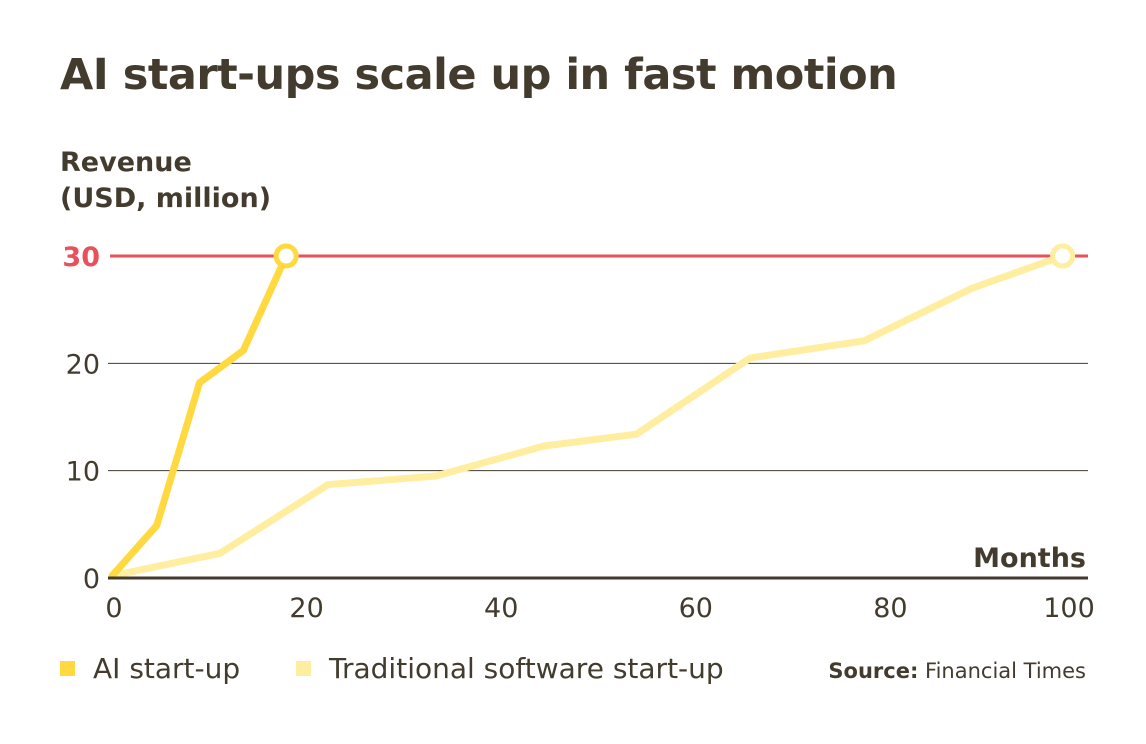 This screenshot has width=1146, height=744. What do you see at coordinates (479, 75) in the screenshot?
I see `chart-title: AI start-ups scale up in fast motion` at bounding box center [479, 75].